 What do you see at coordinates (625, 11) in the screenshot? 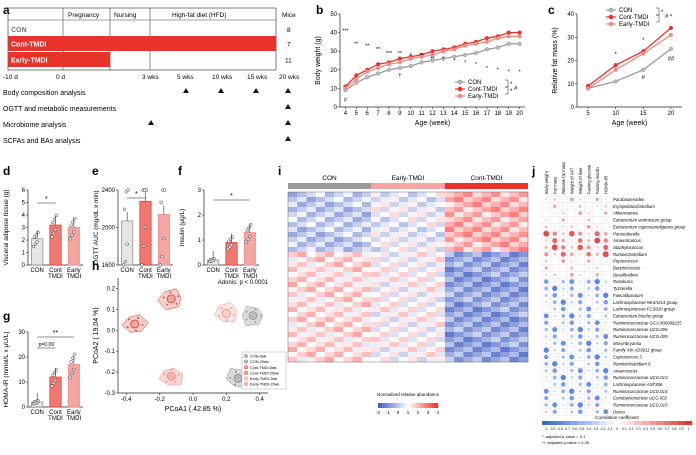
I see `legend-label: CON` at bounding box center [625, 11].